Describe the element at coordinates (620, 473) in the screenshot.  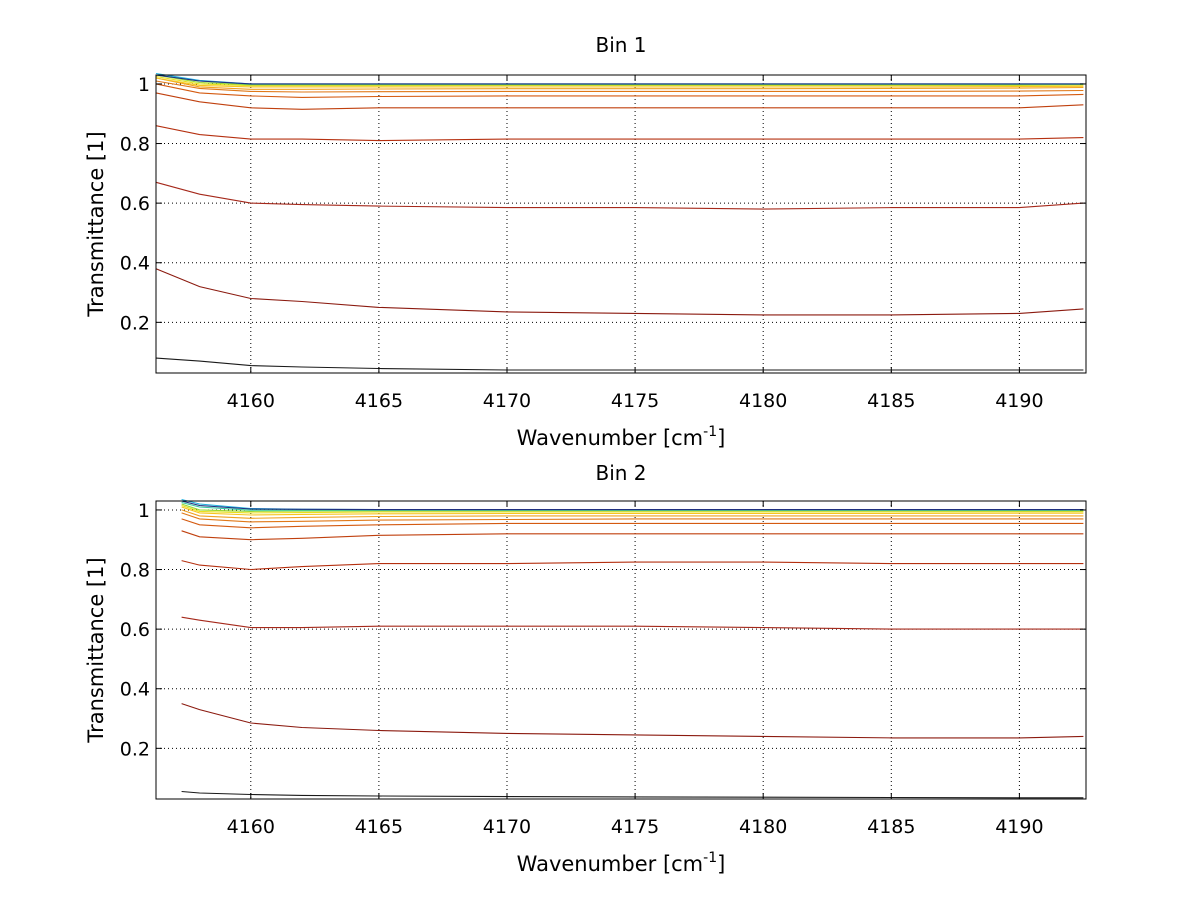
I see `chart-title-bin-2: Bin 2` at that location.